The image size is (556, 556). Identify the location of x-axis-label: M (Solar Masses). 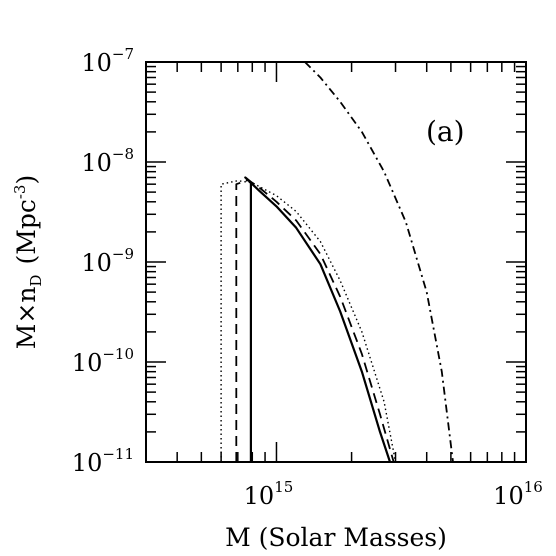
(336, 537).